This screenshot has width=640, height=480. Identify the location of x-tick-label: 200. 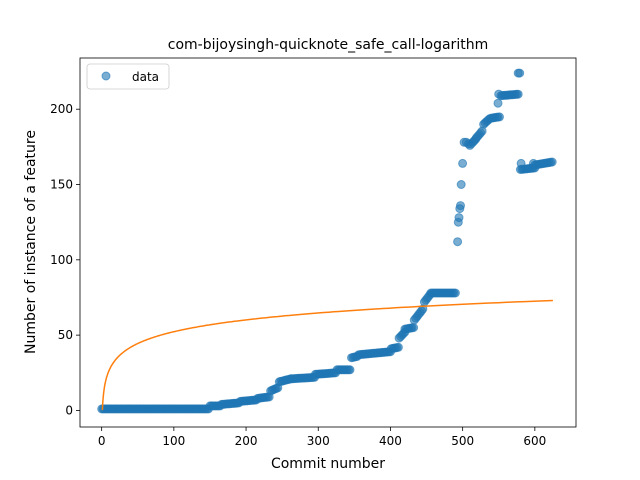
(246, 441).